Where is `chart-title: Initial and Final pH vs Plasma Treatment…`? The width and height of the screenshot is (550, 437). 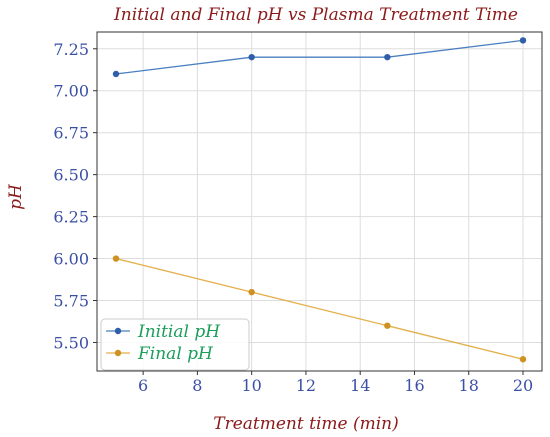 chart-title: Initial and Final pH vs Plasma Treatment… is located at coordinates (315, 15).